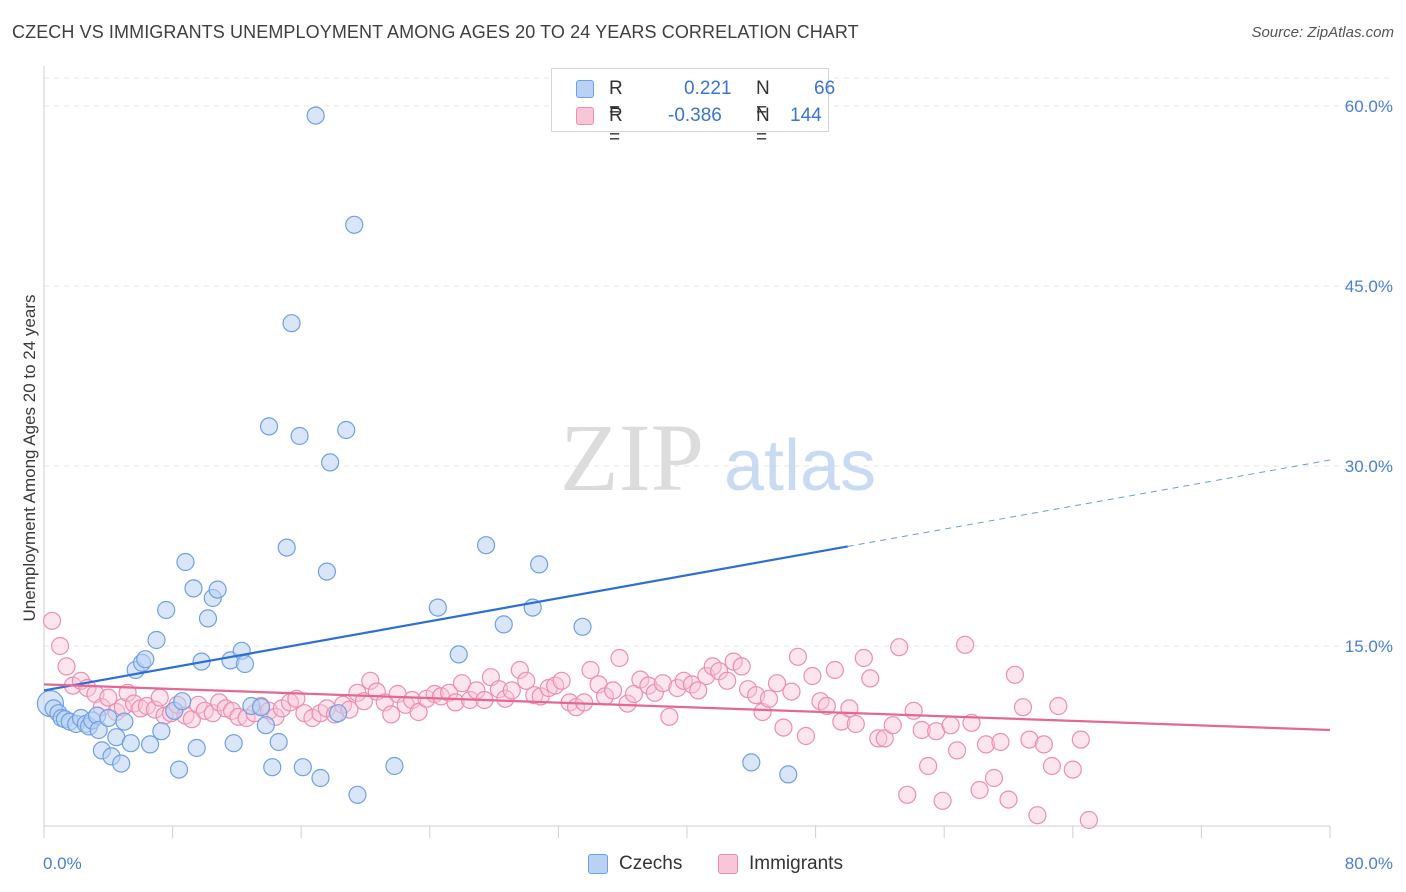 Image resolution: width=1406 pixels, height=892 pixels. I want to click on czechs-swatch, so click(585, 89).